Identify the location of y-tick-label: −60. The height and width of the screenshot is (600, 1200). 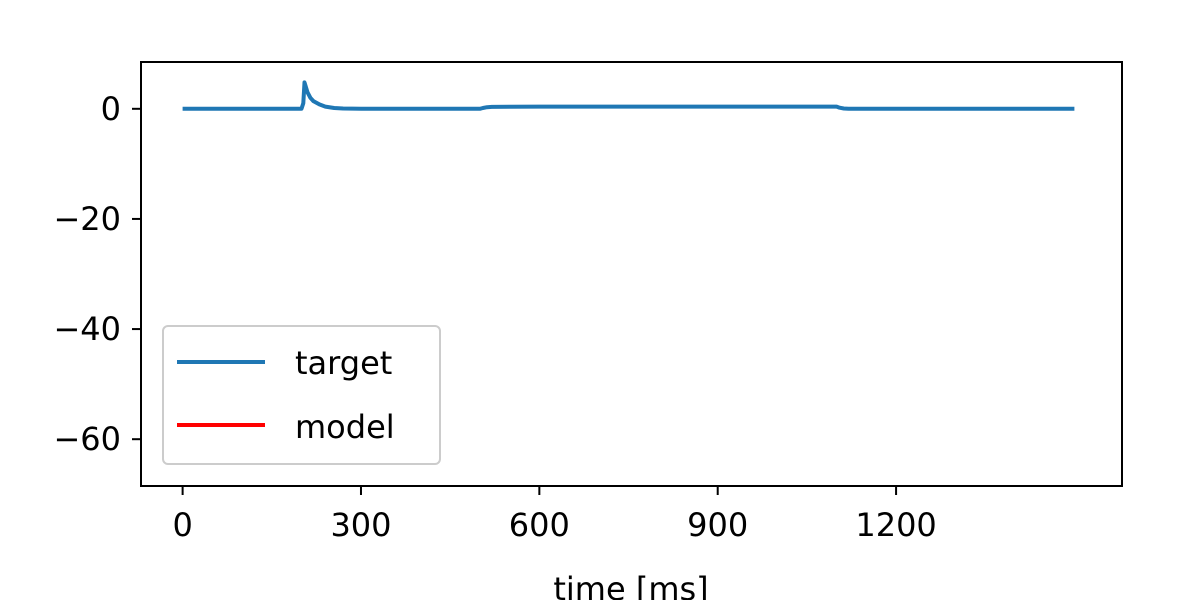
(87, 439).